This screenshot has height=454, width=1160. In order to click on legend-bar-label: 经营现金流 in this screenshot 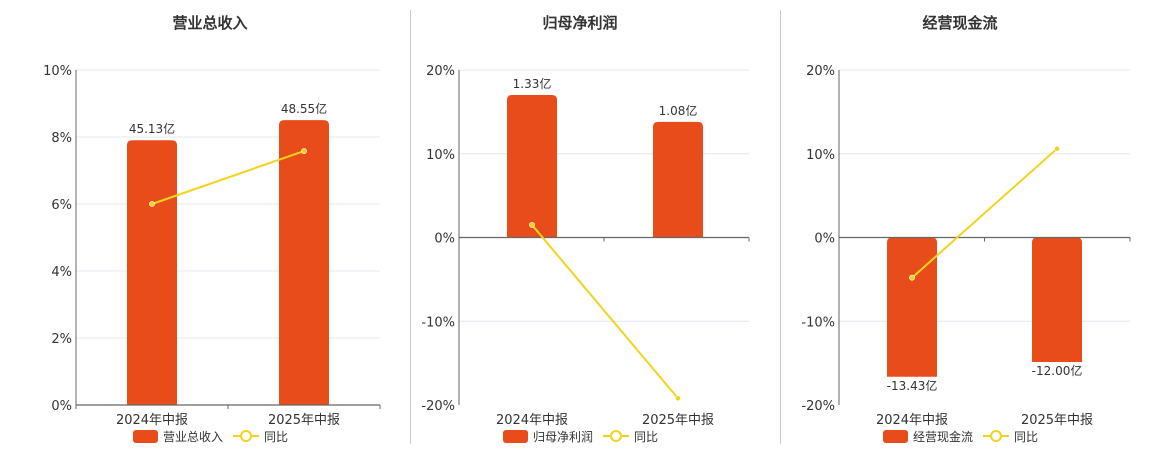, I will do `click(943, 436)`.